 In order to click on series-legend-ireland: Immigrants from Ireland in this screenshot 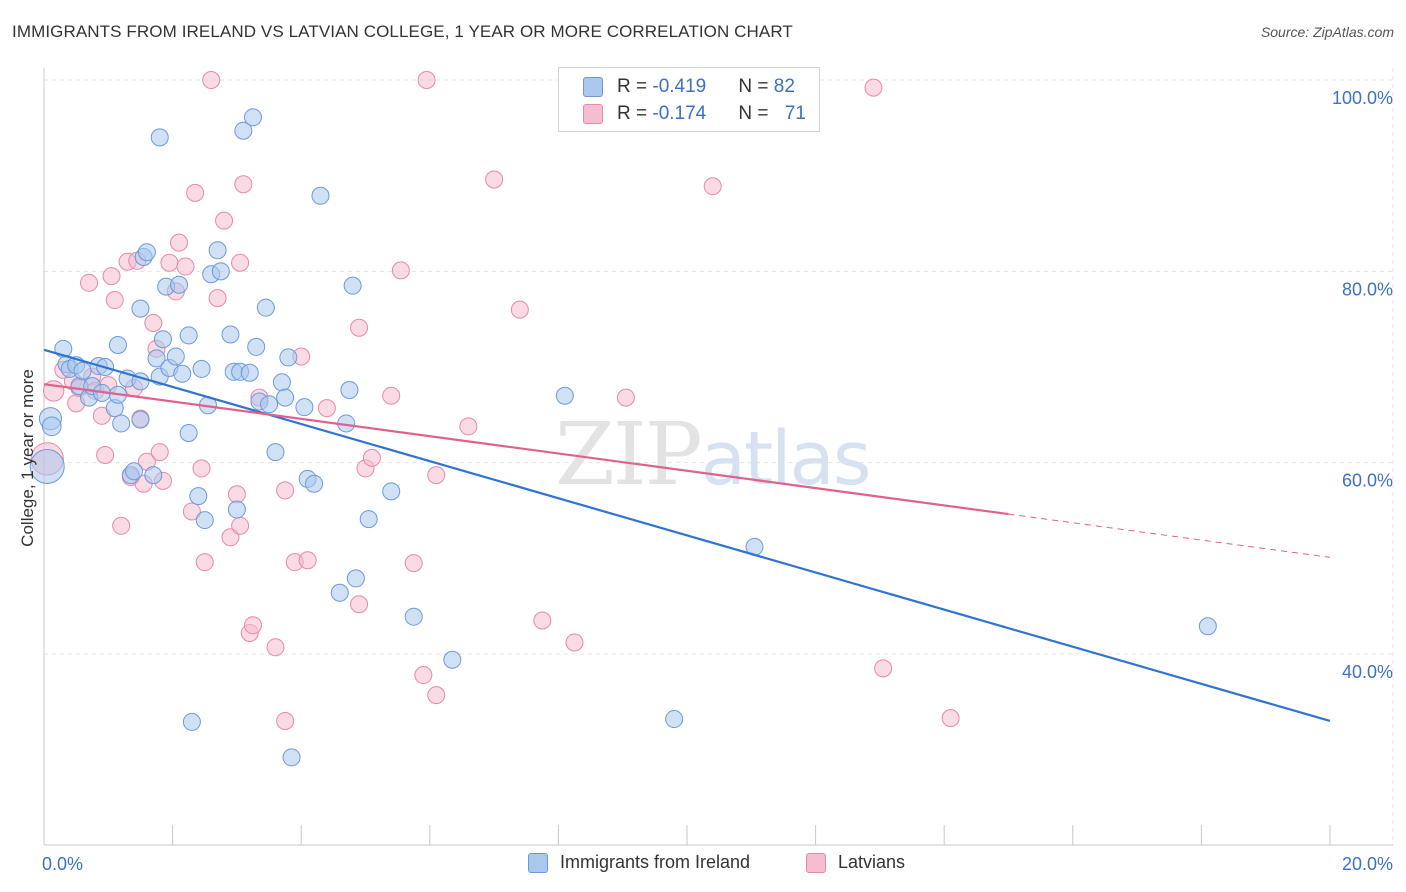, I will do `click(639, 862)`.